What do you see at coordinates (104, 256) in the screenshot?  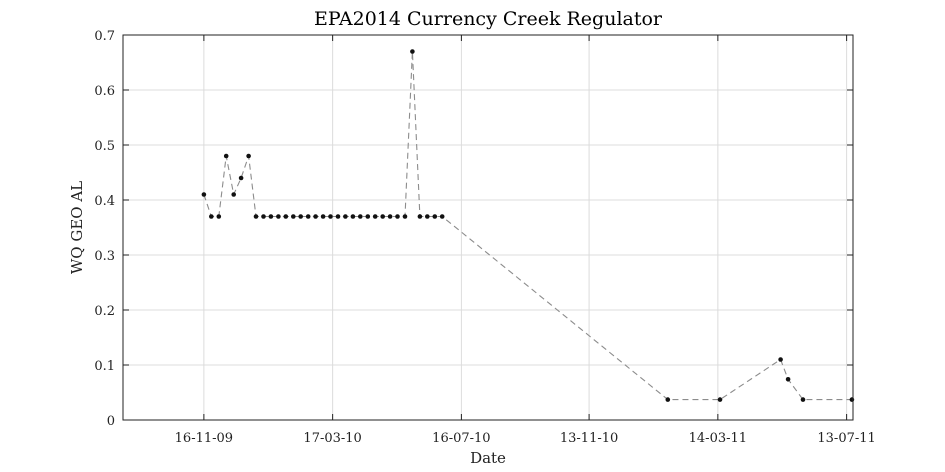 I see `y-tick-label: 0.3` at bounding box center [104, 256].